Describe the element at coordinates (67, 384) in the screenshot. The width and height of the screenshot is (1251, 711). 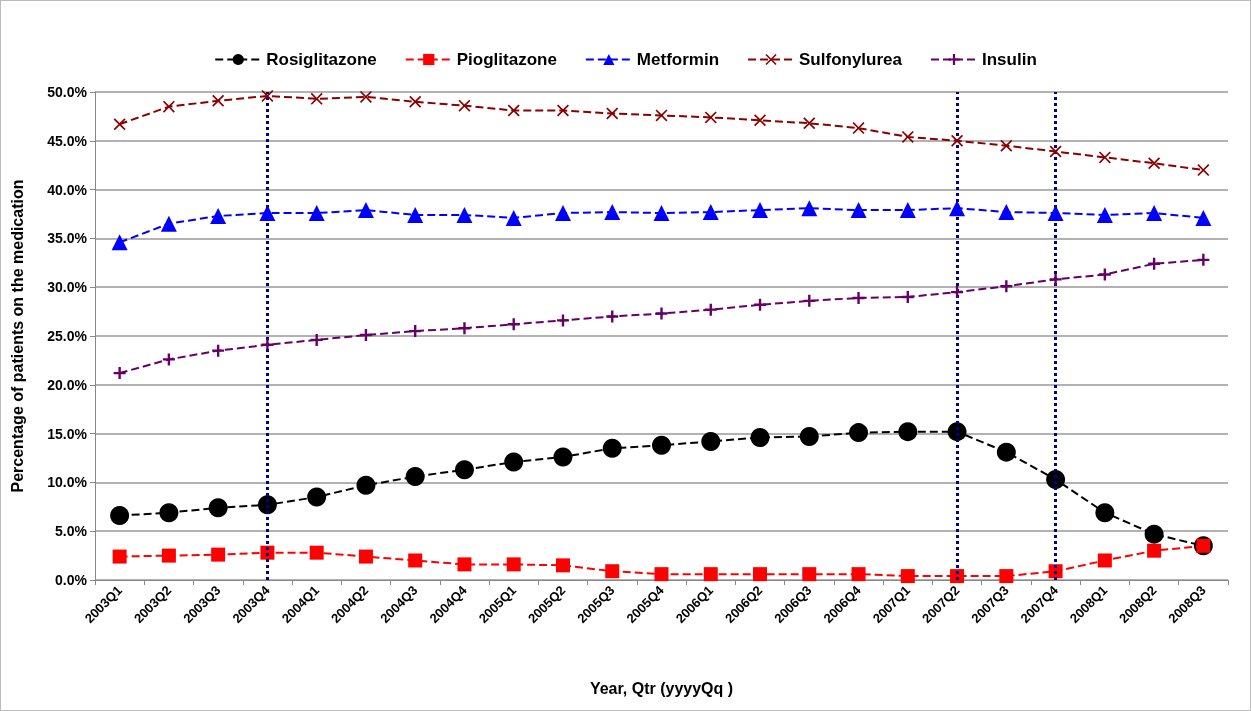
I see `y-tick-label: 20.0%` at that location.